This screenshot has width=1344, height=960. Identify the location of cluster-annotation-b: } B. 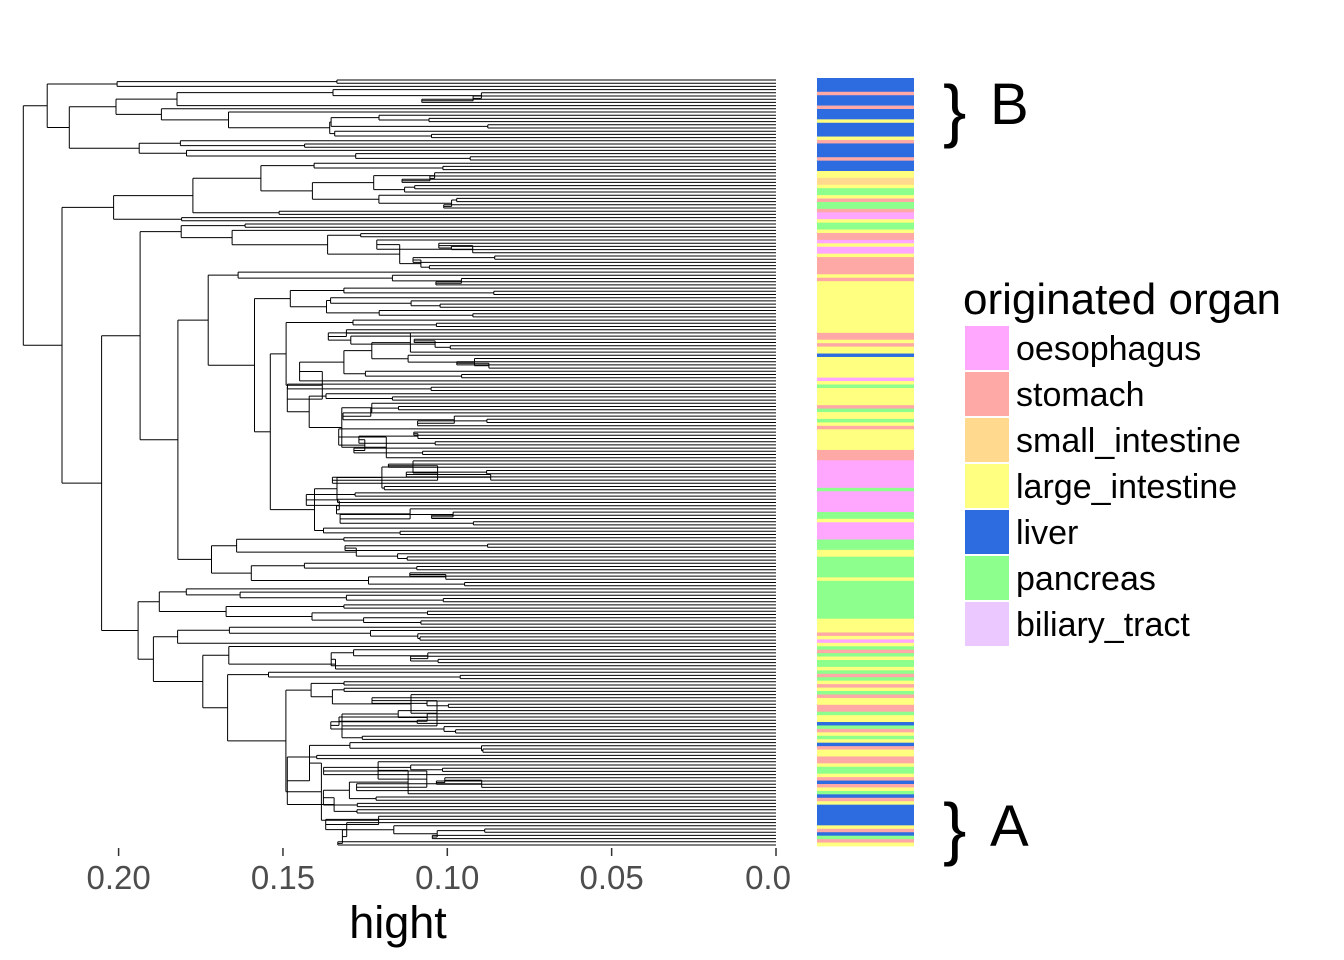
(986, 110).